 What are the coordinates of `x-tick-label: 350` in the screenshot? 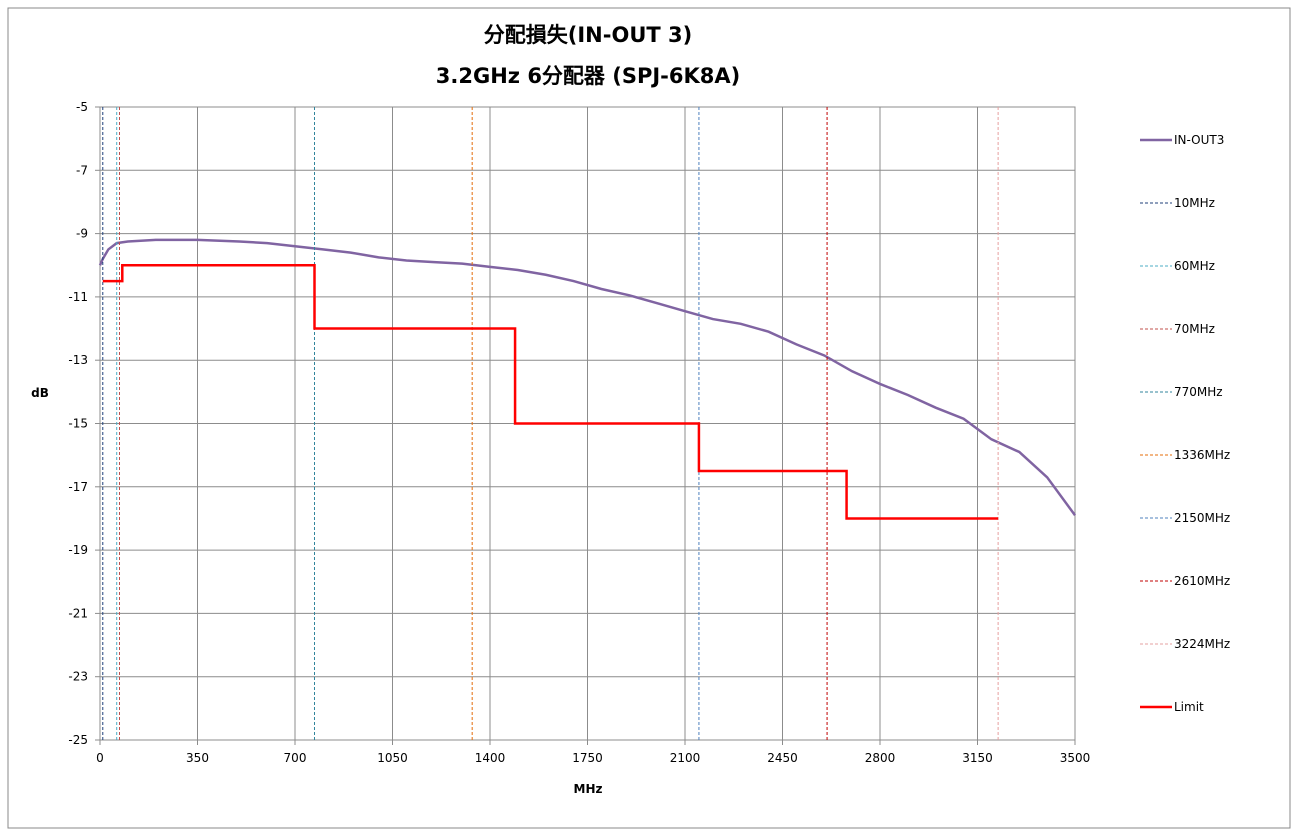 It's located at (197, 758).